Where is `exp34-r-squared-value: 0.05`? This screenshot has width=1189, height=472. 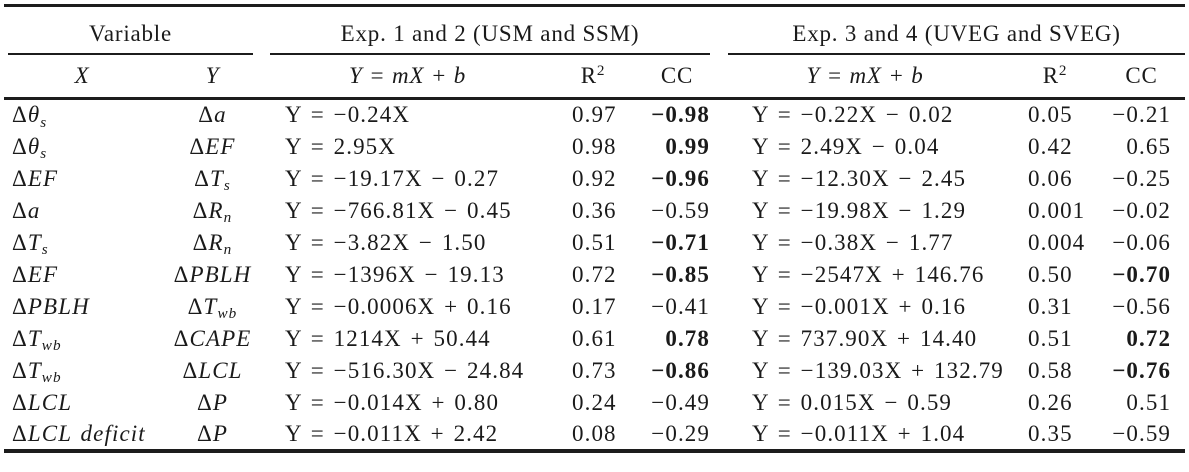 exp34-r-squared-value: 0.05 is located at coordinates (1050, 115).